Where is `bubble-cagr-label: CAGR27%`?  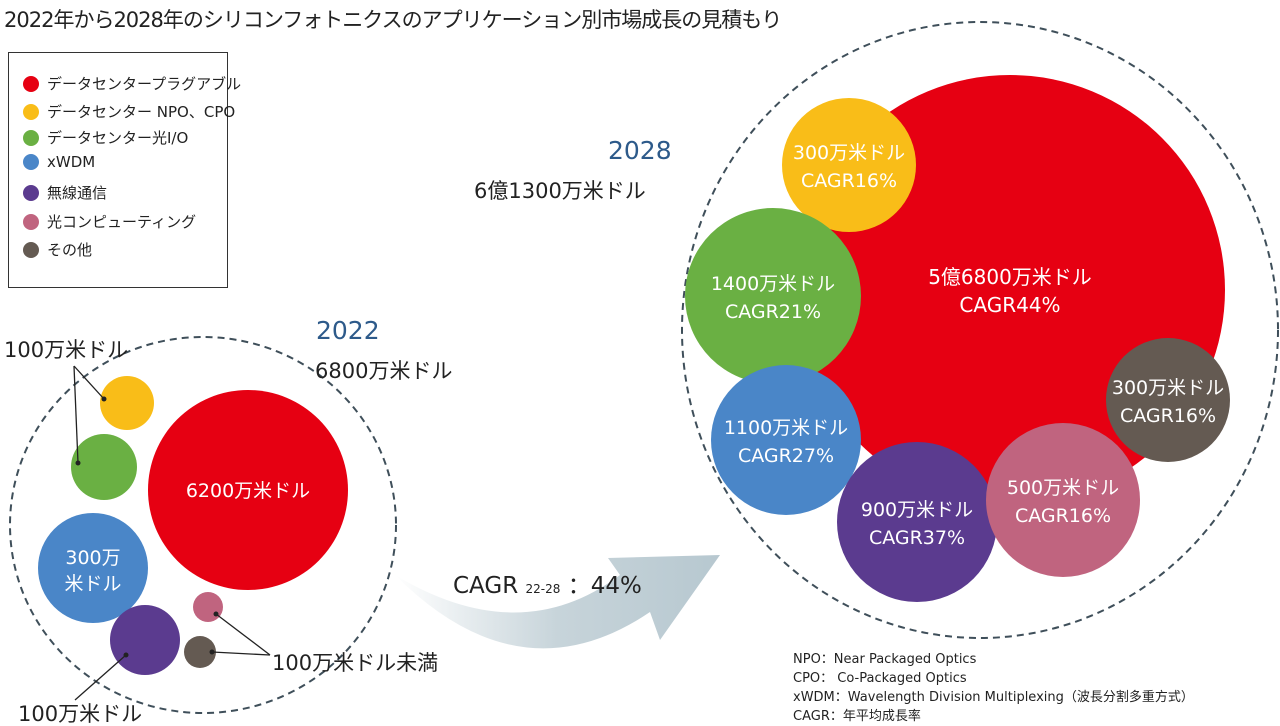 bubble-cagr-label: CAGR27% is located at coordinates (786, 456).